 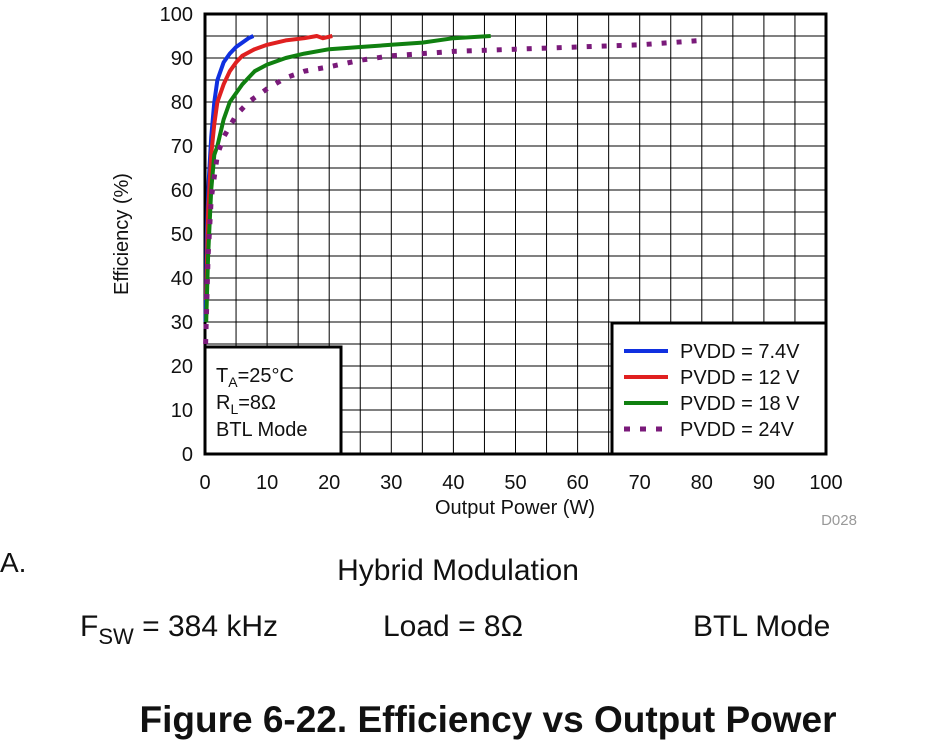 What do you see at coordinates (233, 382) in the screenshot?
I see `text-sub: A` at bounding box center [233, 382].